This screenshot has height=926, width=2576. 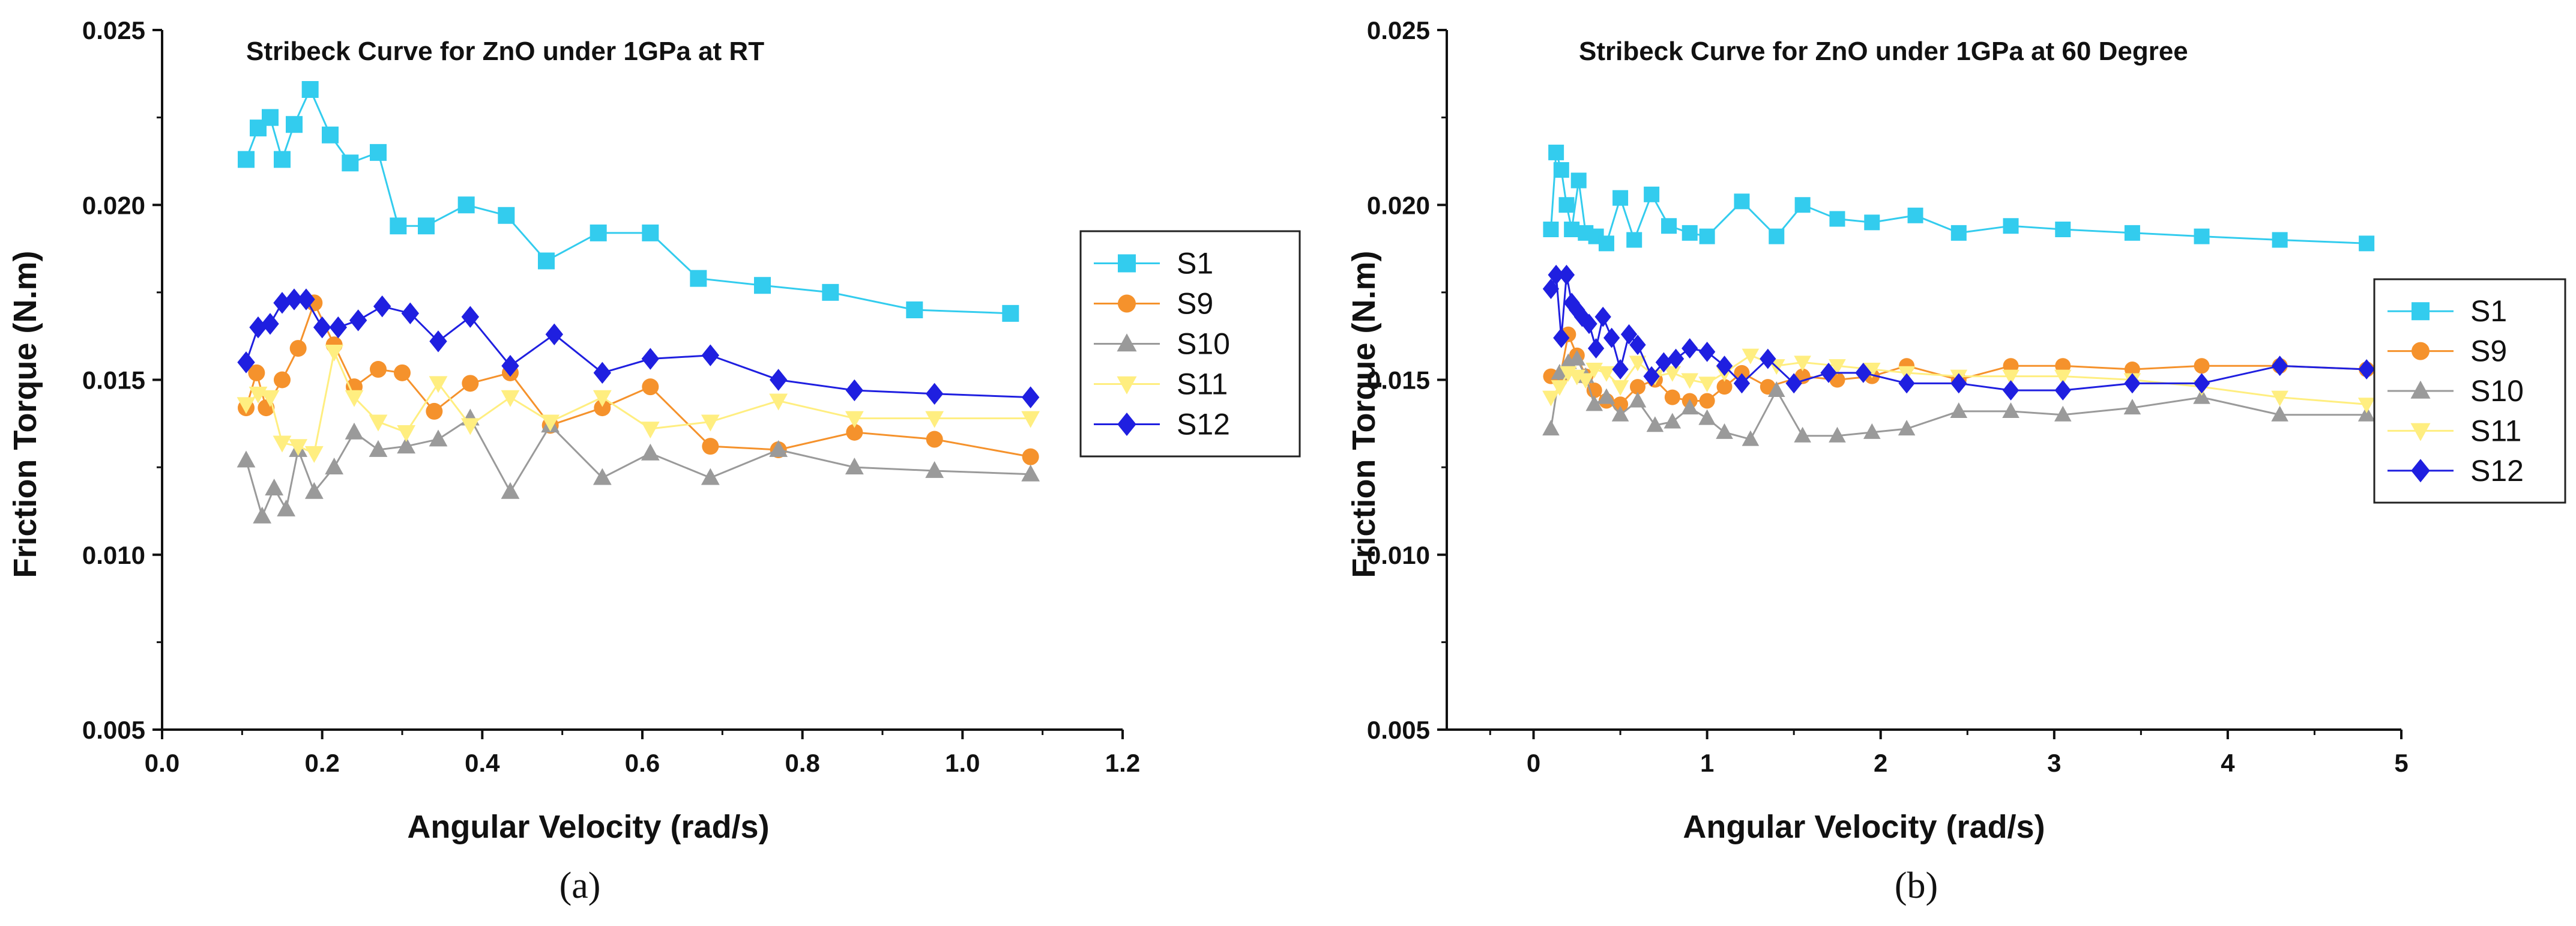 I want to click on x-tick-label: 1, so click(x=1707, y=763).